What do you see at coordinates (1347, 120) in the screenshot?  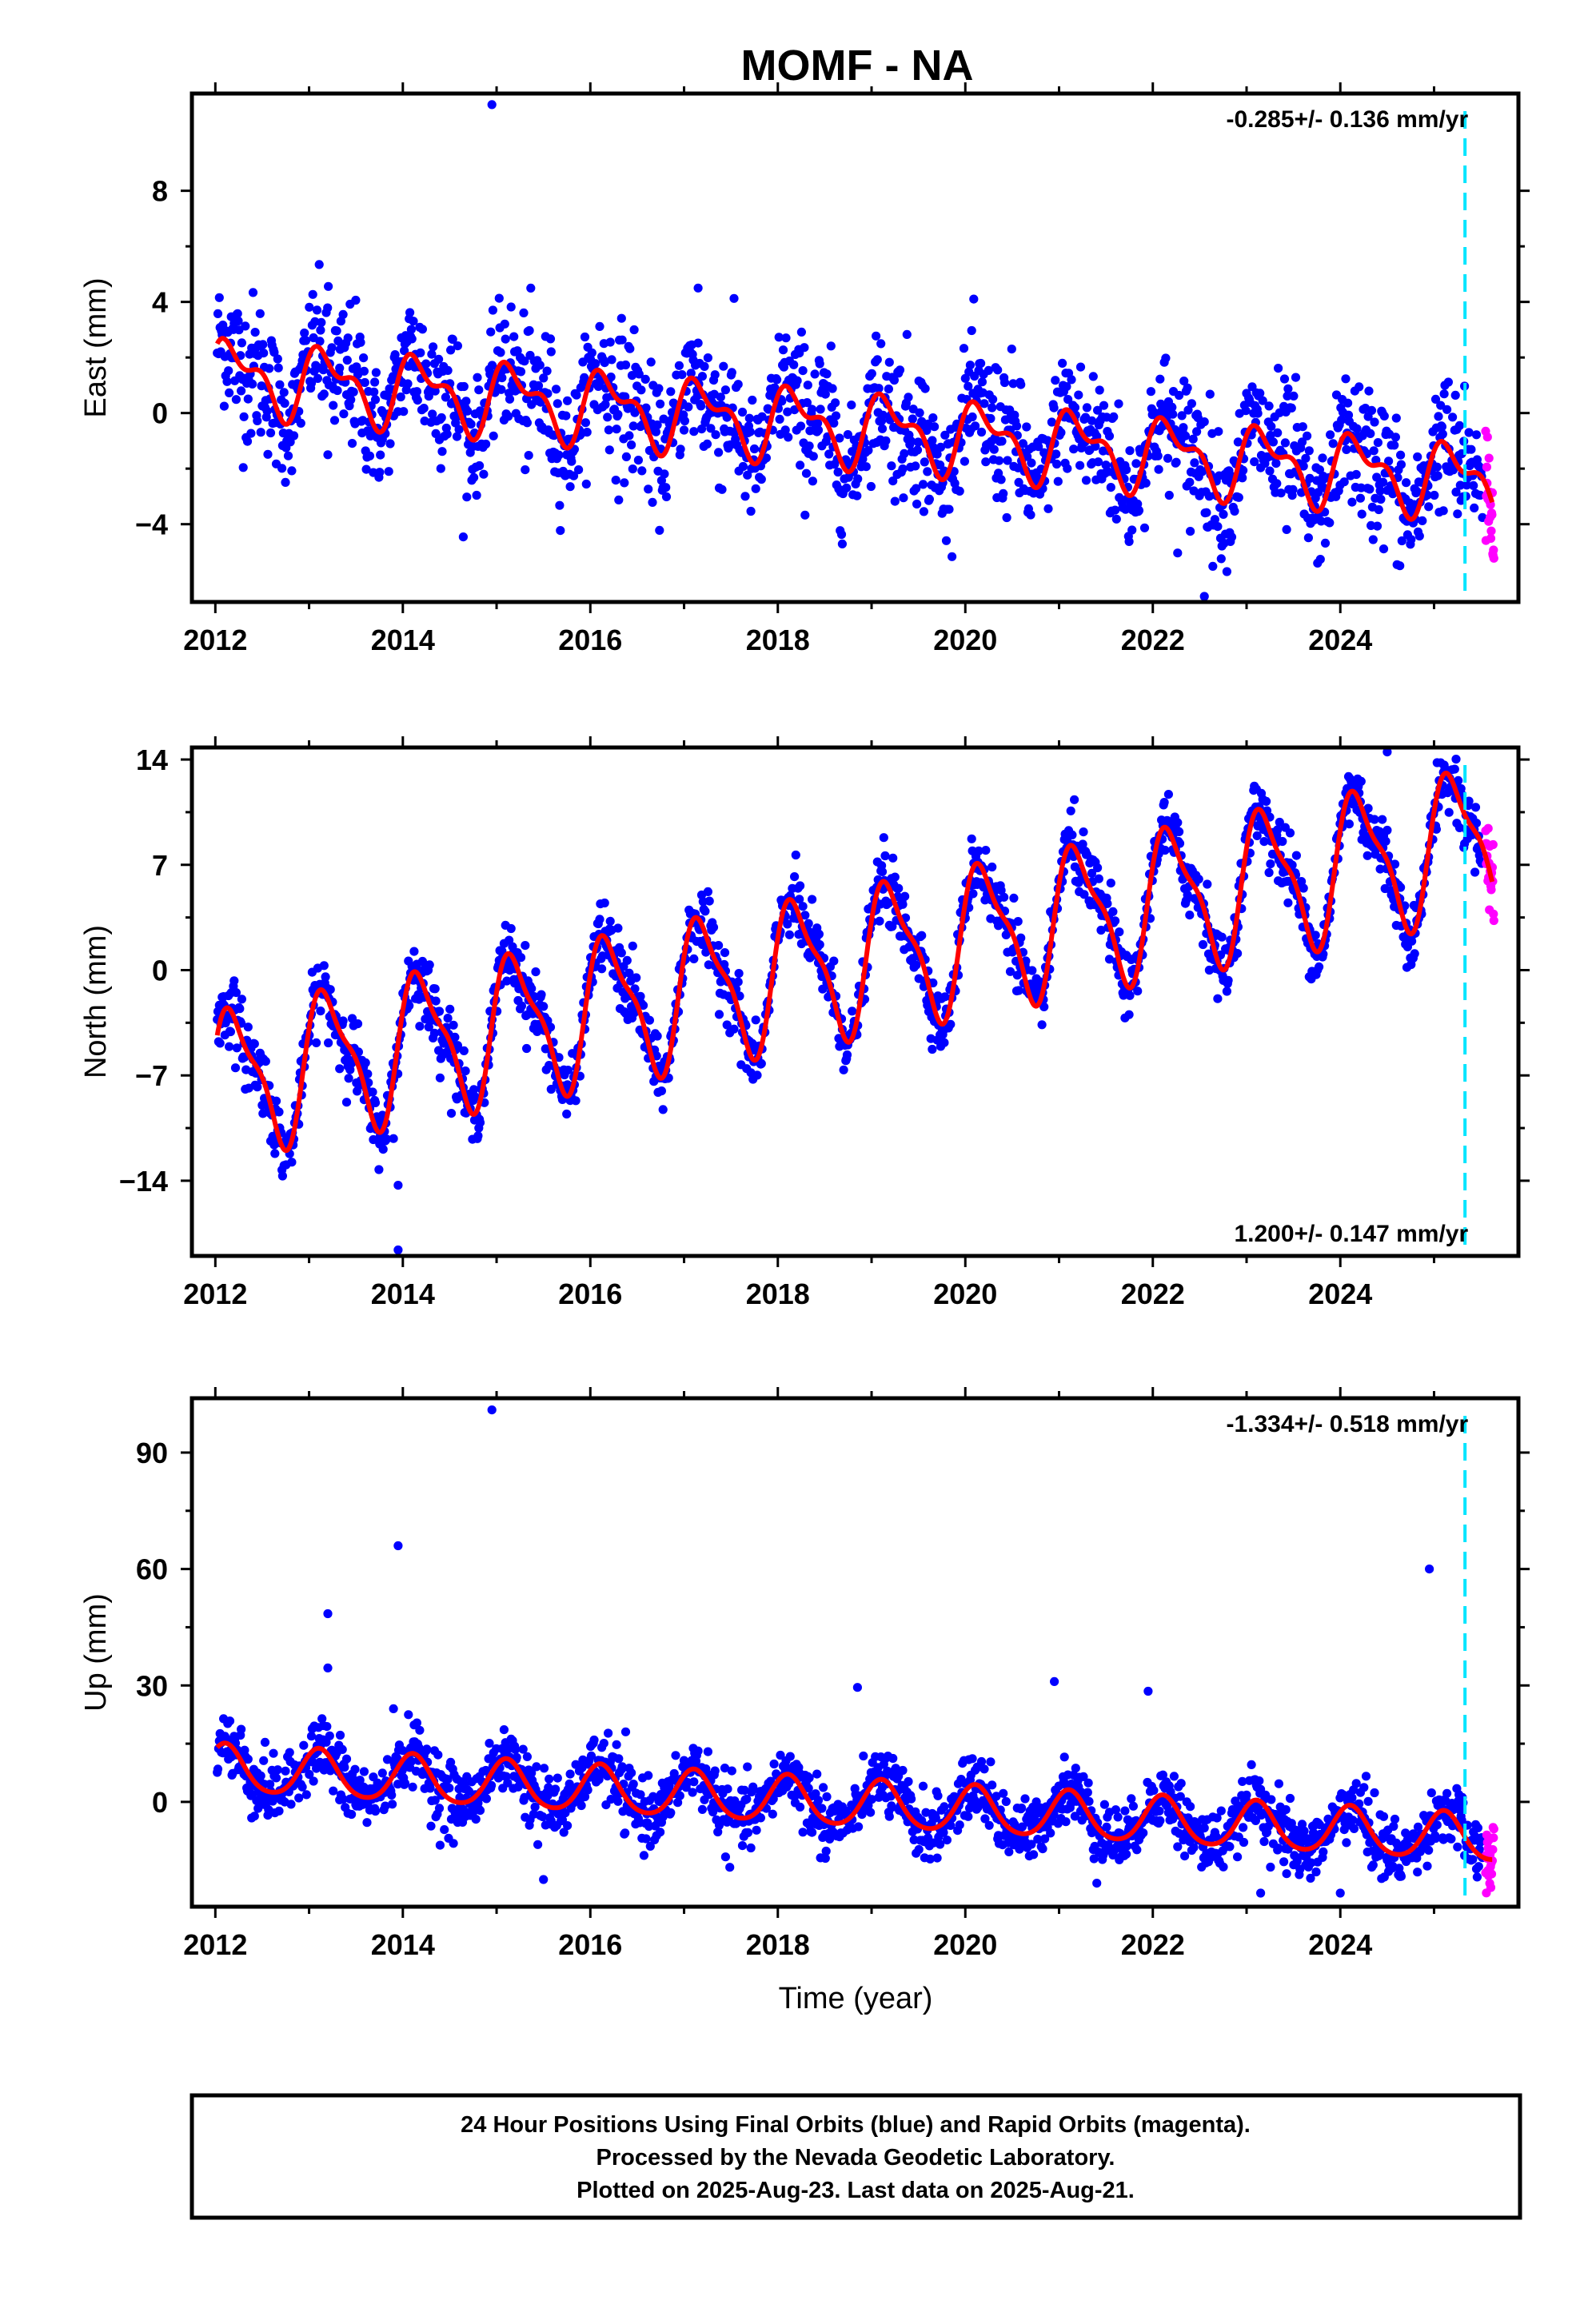 I see `east-rate-label: -0.285+/- 0.136 mm/yr` at bounding box center [1347, 120].